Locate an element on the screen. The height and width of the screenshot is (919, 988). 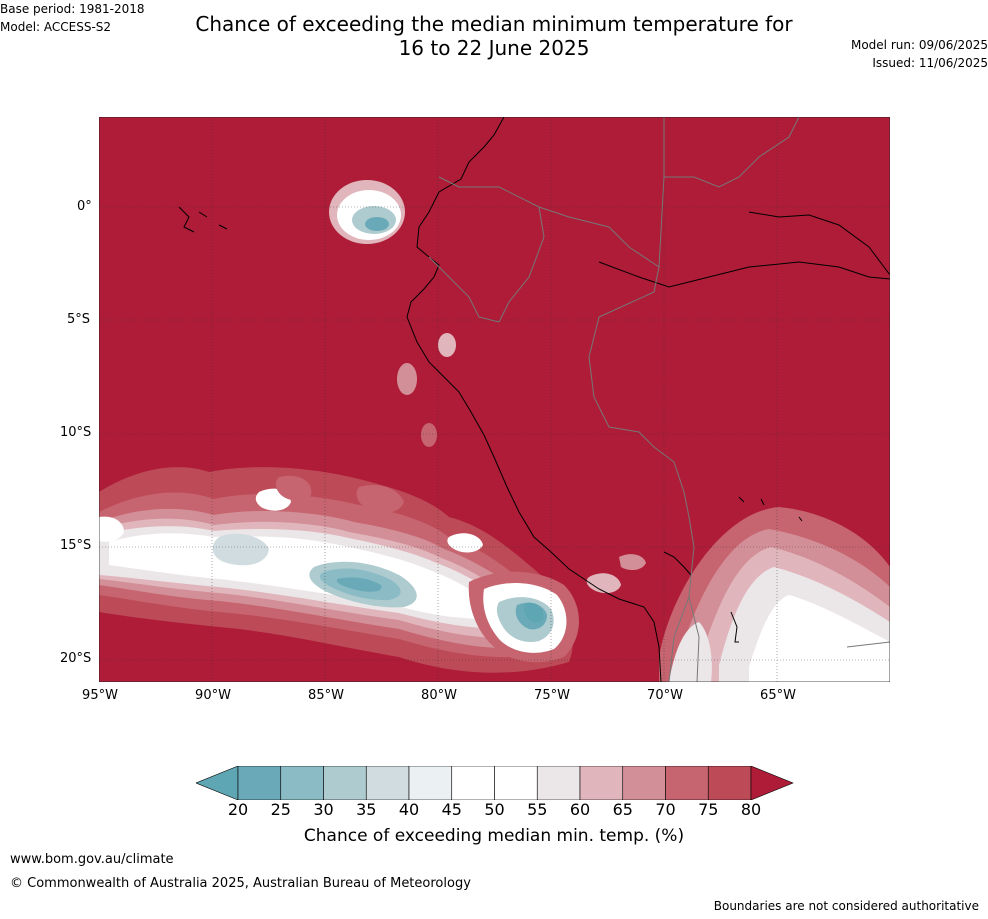
colorbar is located at coordinates (495, 783).